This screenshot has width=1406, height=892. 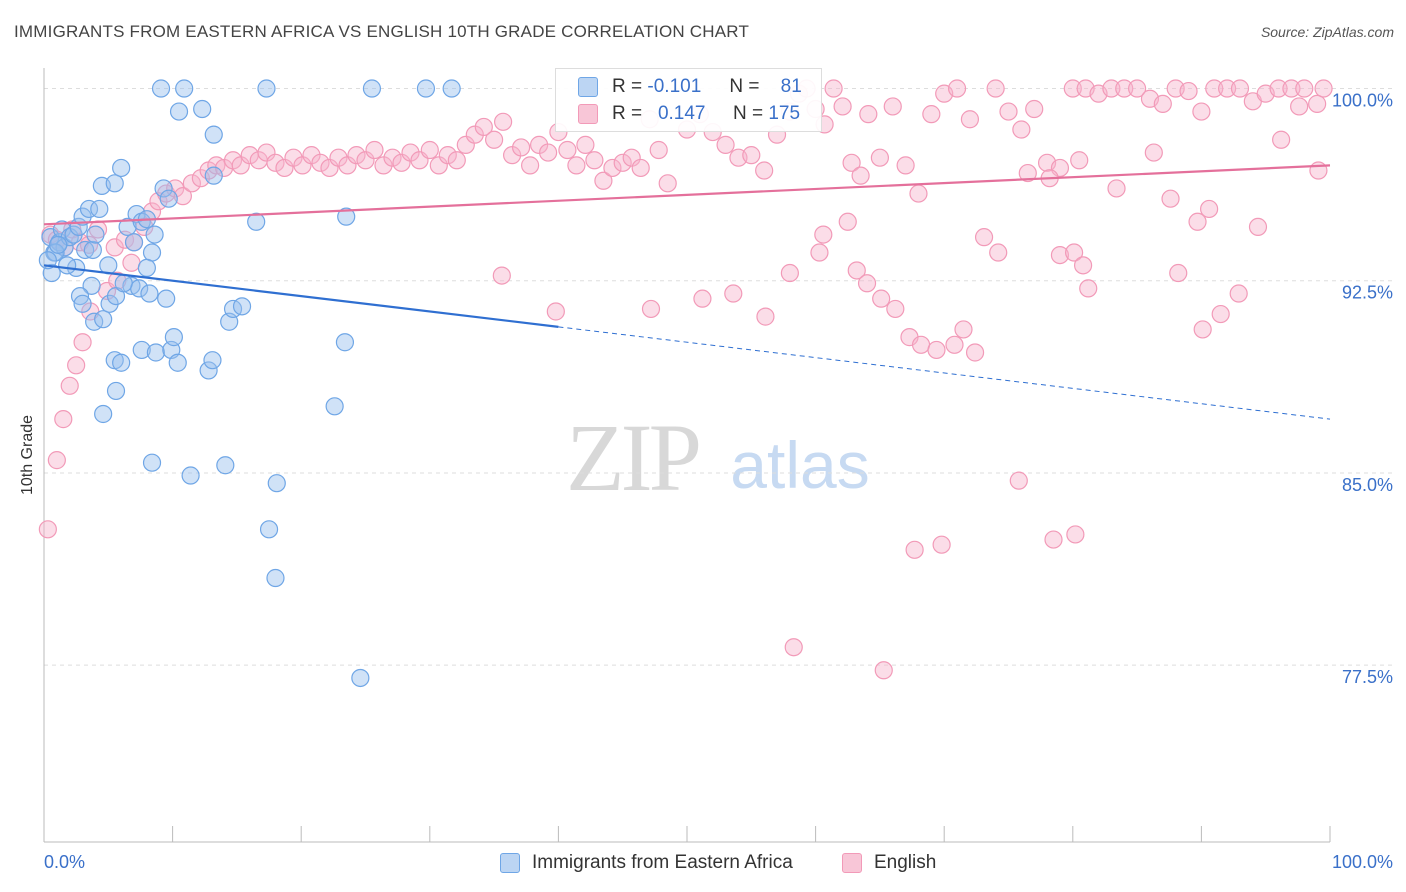 What do you see at coordinates (1362, 101) in the screenshot?
I see `y-tick-label: 100.0%` at bounding box center [1362, 101].